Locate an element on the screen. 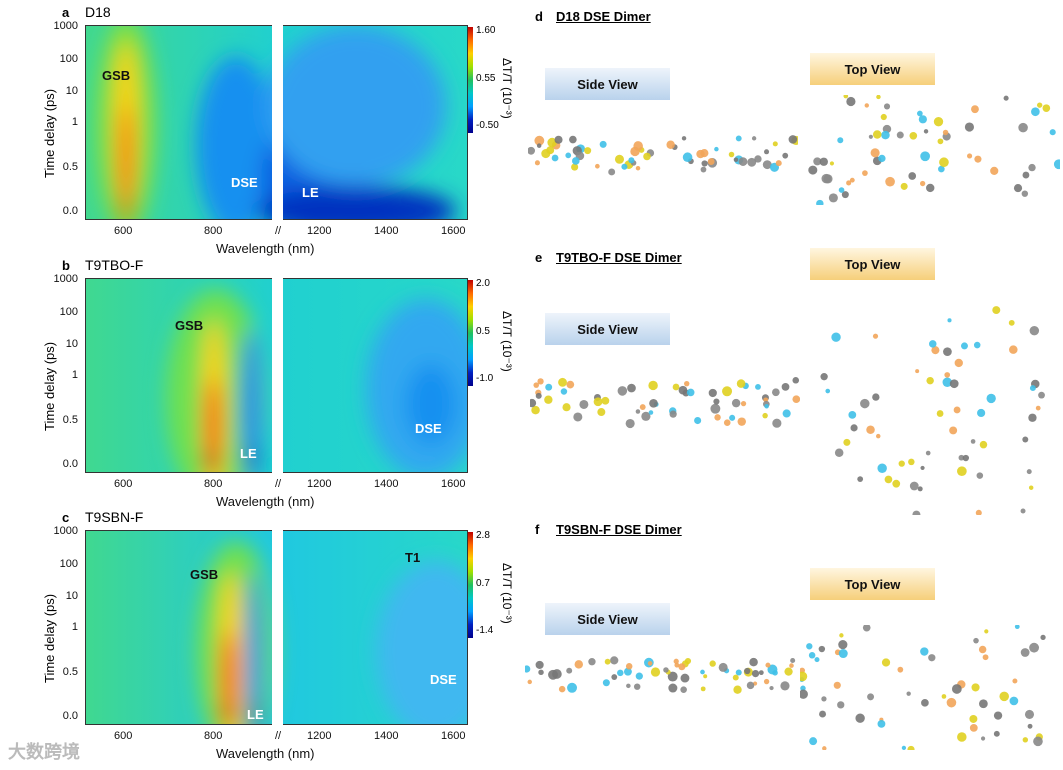 The width and height of the screenshot is (1063, 770). panel-title: T9TBO-F is located at coordinates (114, 265).